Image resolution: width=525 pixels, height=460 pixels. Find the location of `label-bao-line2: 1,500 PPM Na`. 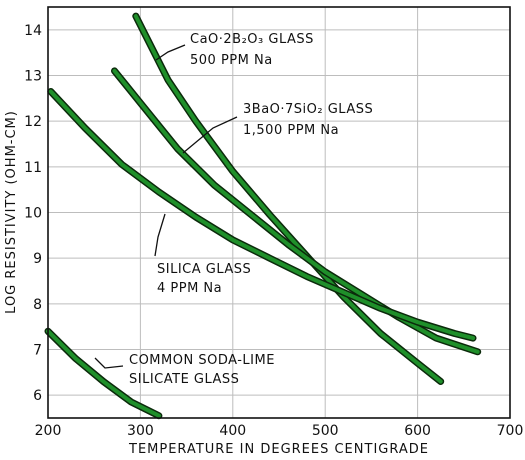

label-bao-line2: 1,500 PPM Na is located at coordinates (291, 130).